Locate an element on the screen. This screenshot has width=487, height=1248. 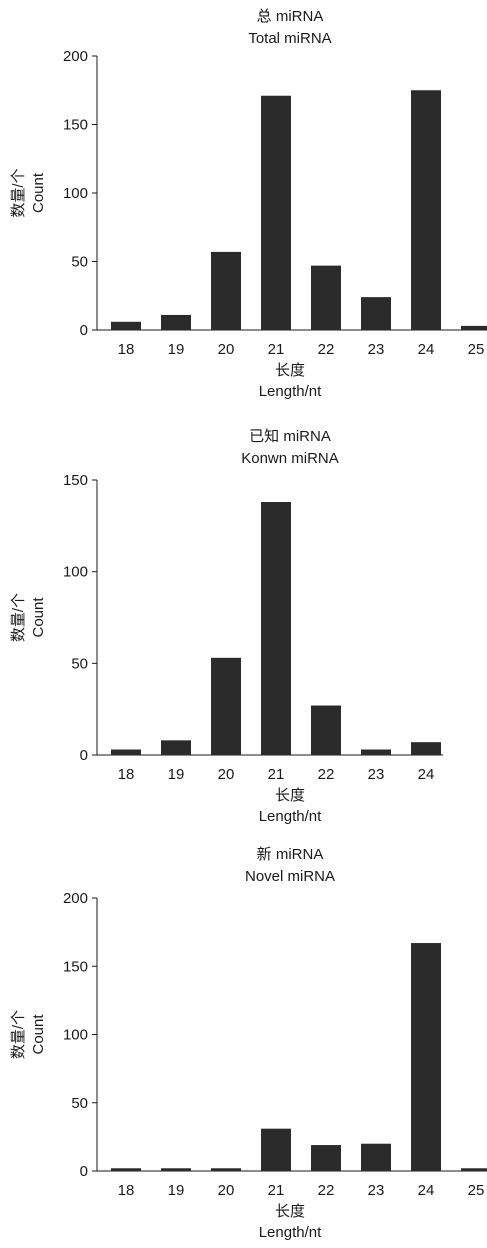
chart-subtitle: Novel miRNA is located at coordinates (290, 876).